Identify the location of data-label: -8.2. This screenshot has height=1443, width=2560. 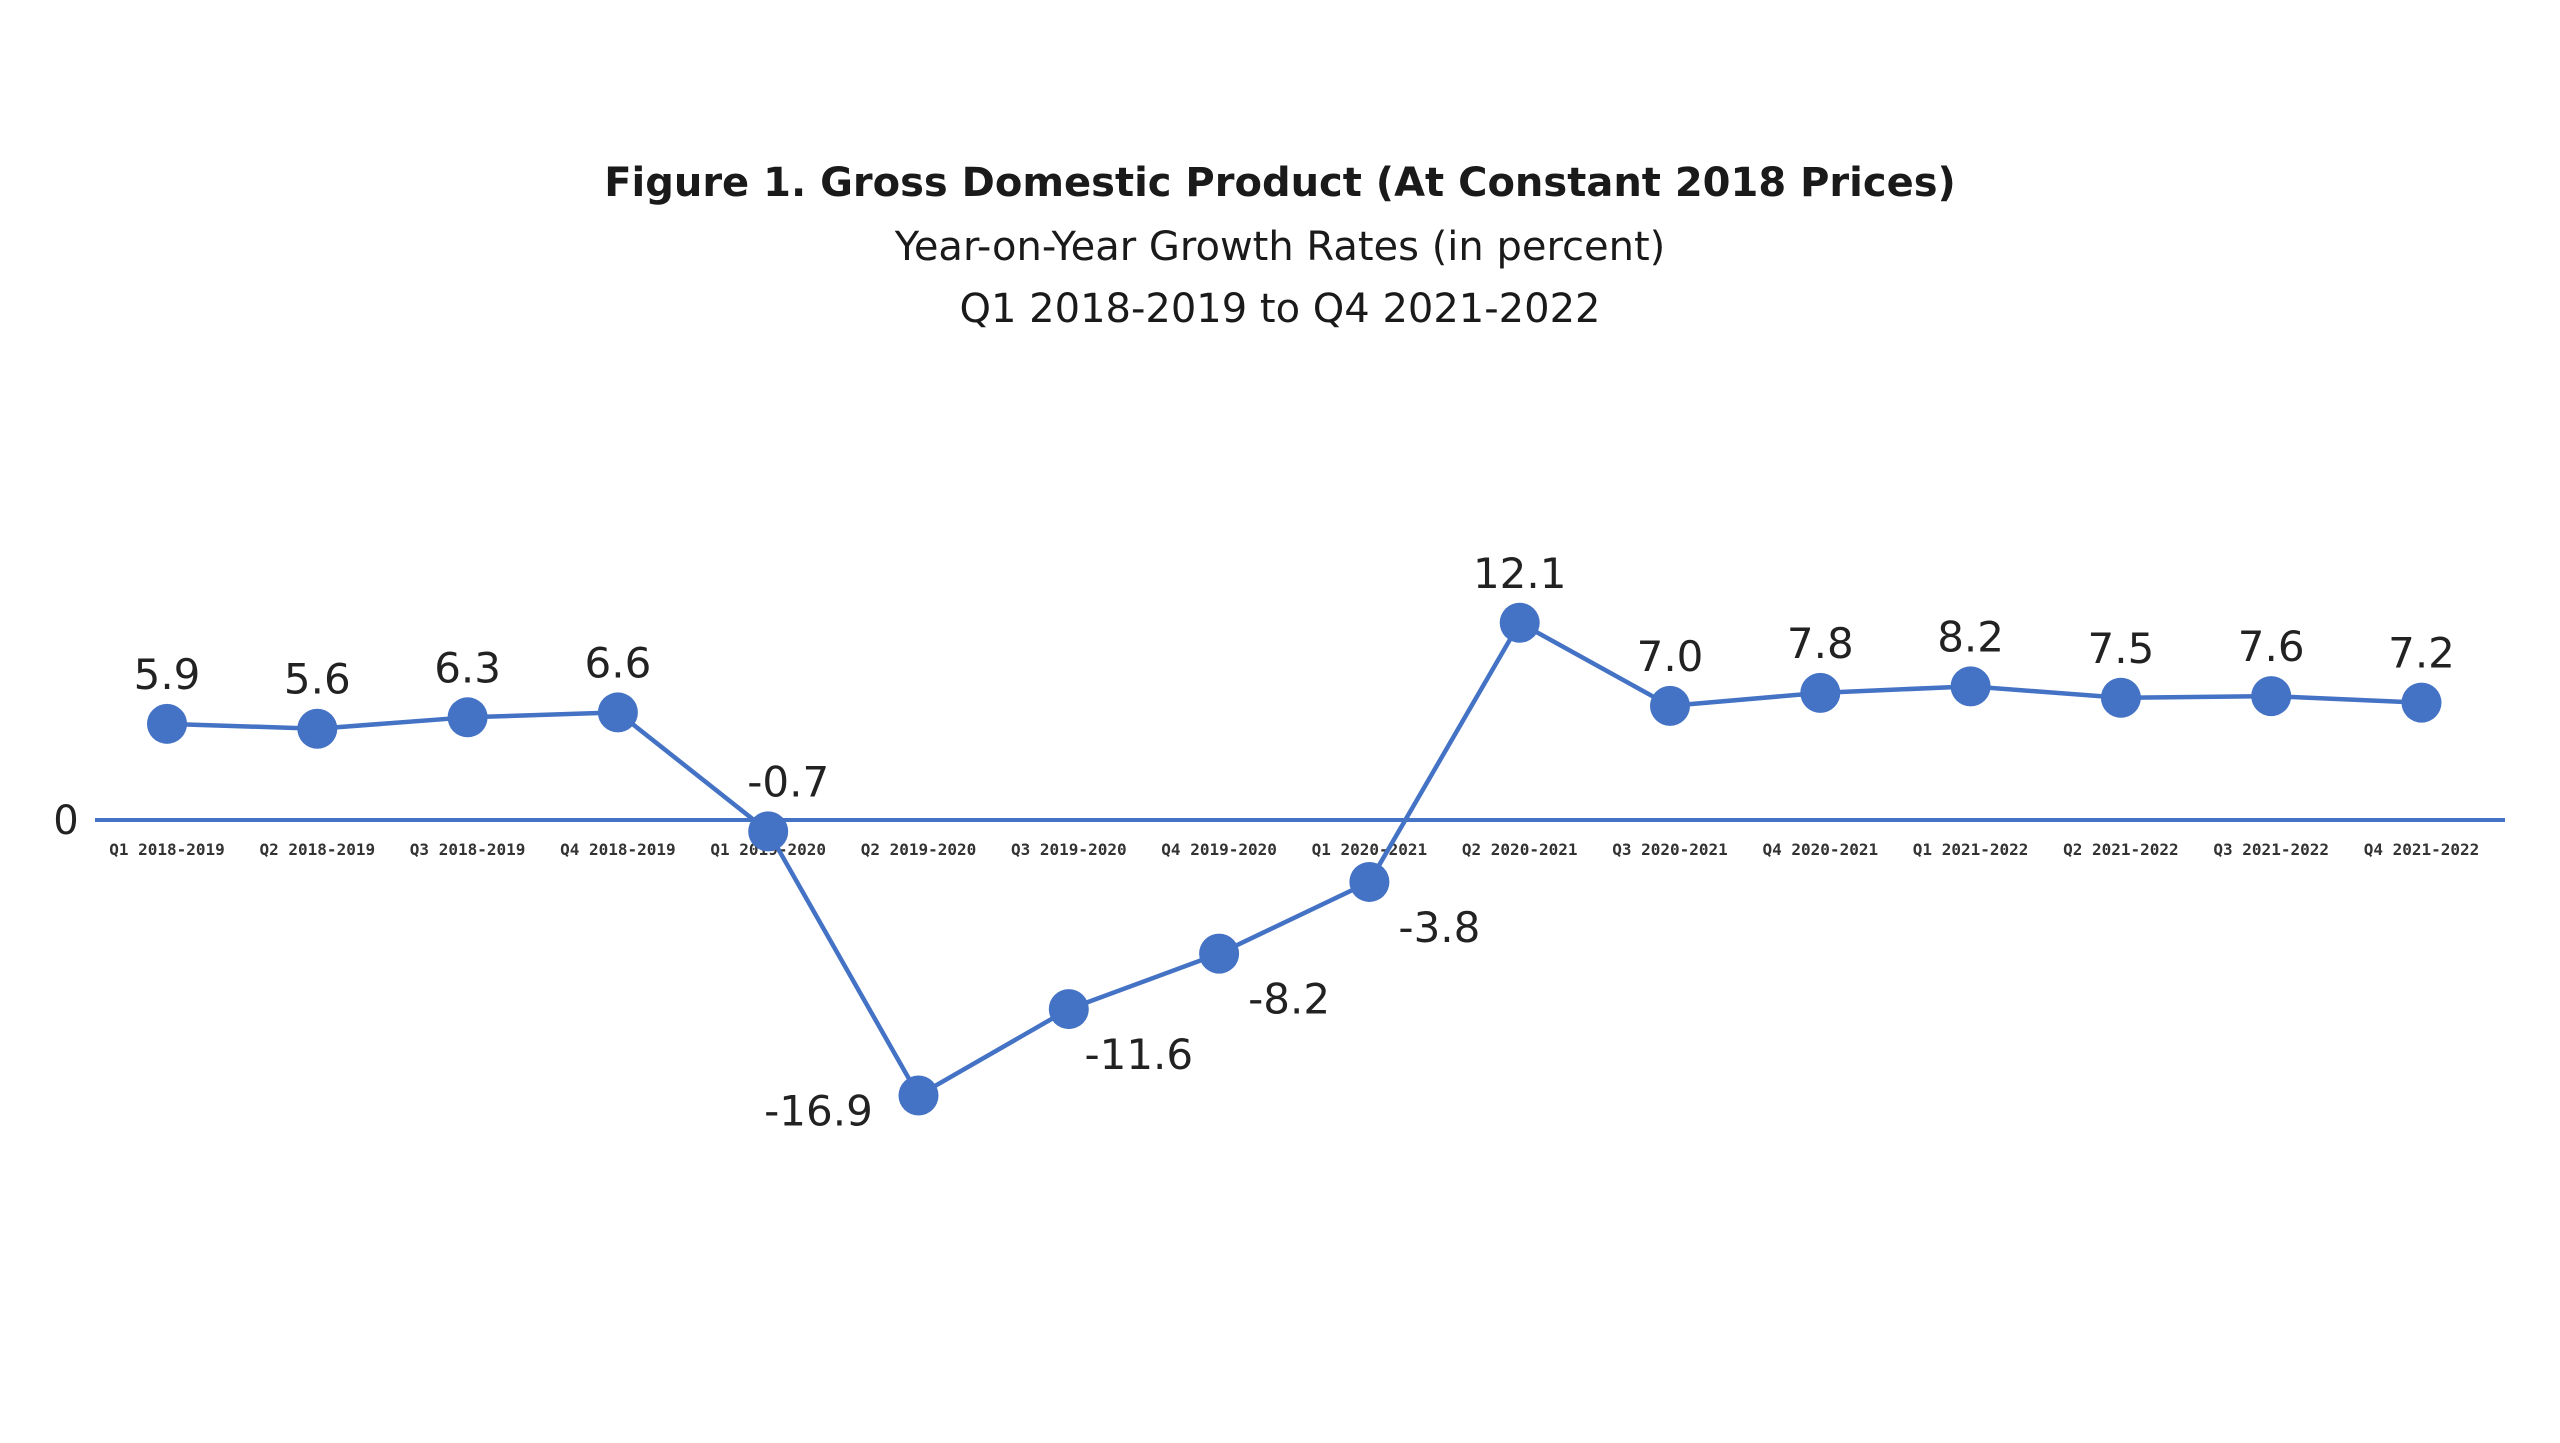
(1289, 999).